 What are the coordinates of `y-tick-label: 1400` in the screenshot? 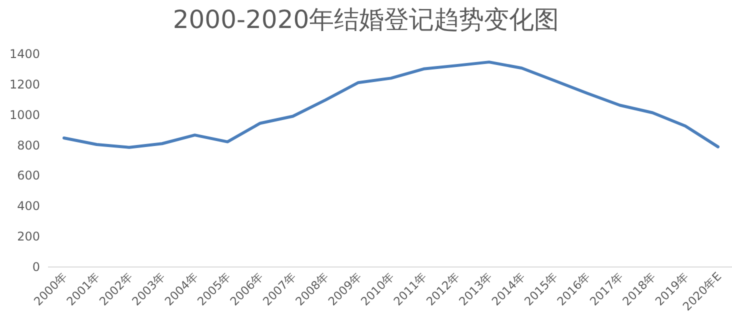 It's located at (24, 54).